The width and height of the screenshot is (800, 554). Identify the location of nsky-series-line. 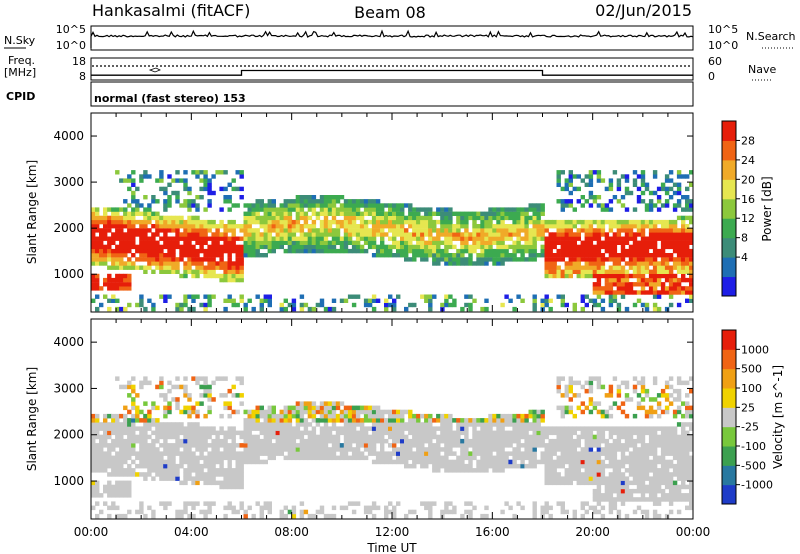
(392, 38).